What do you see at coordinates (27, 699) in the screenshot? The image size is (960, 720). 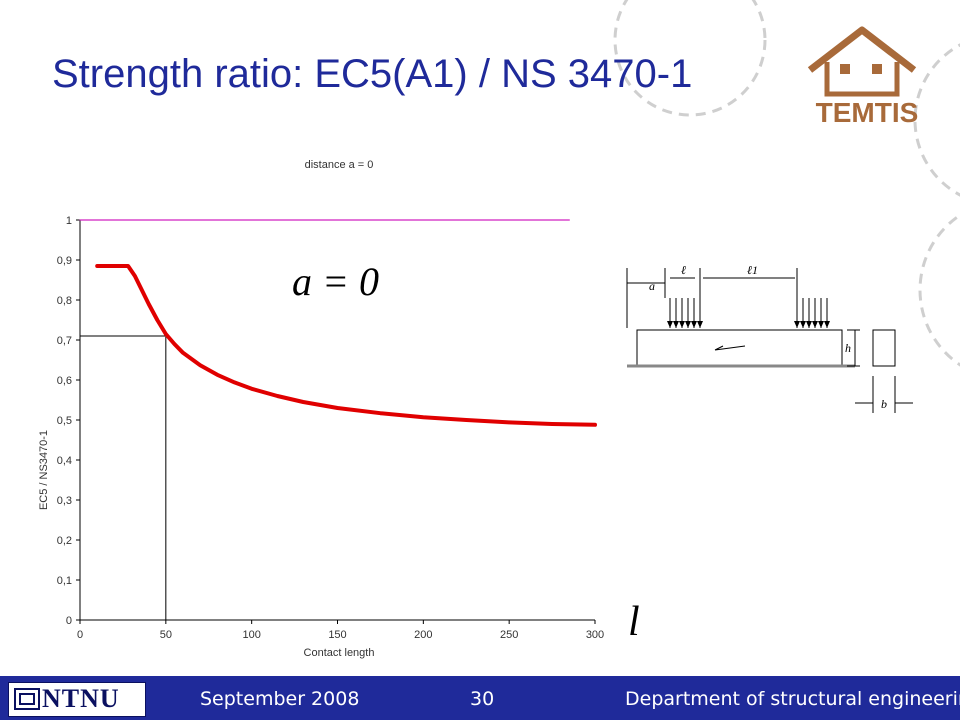 I see `ntnu-emblem-icon` at bounding box center [27, 699].